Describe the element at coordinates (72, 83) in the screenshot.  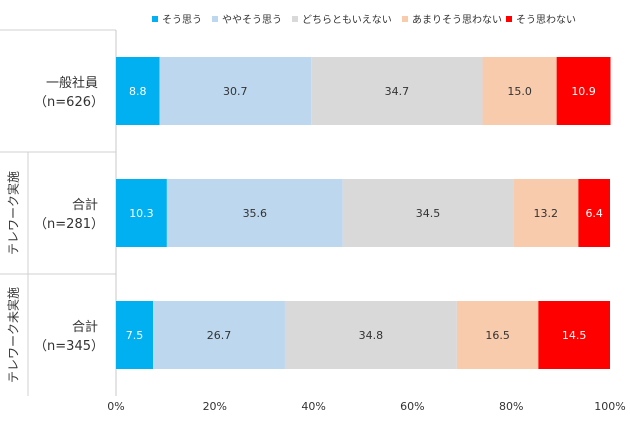
I see `row-label: 一般社員` at that location.